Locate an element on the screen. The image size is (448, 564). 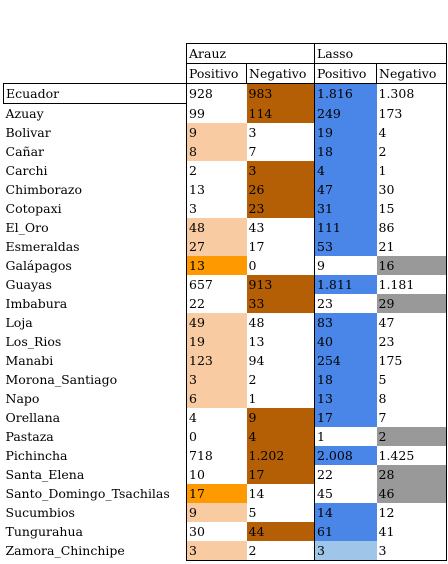
cell-arauz-positivo: 657 is located at coordinates (216, 284).